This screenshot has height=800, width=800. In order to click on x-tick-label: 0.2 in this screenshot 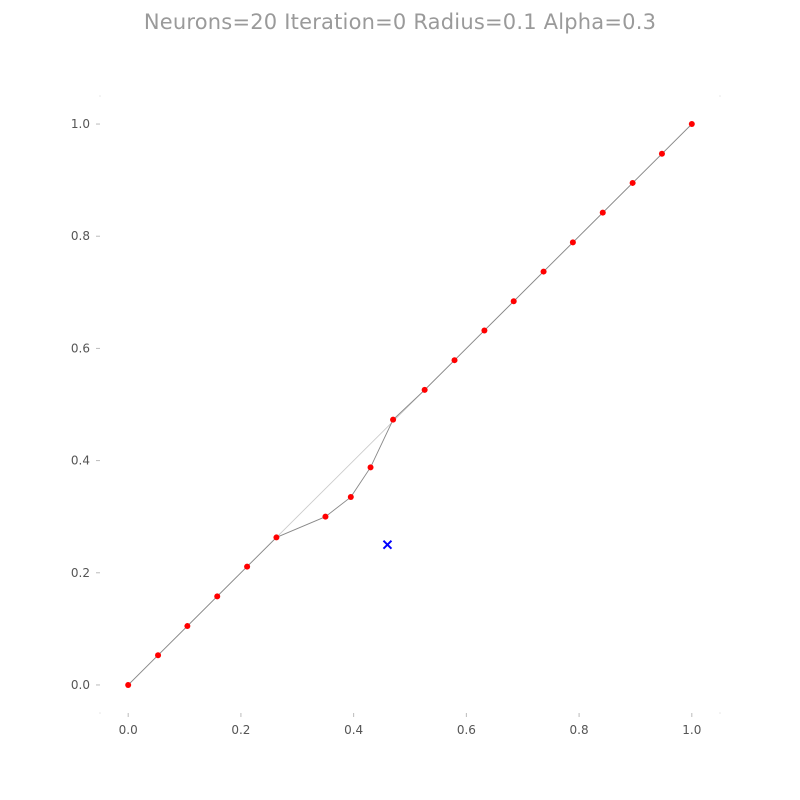, I will do `click(240, 730)`.